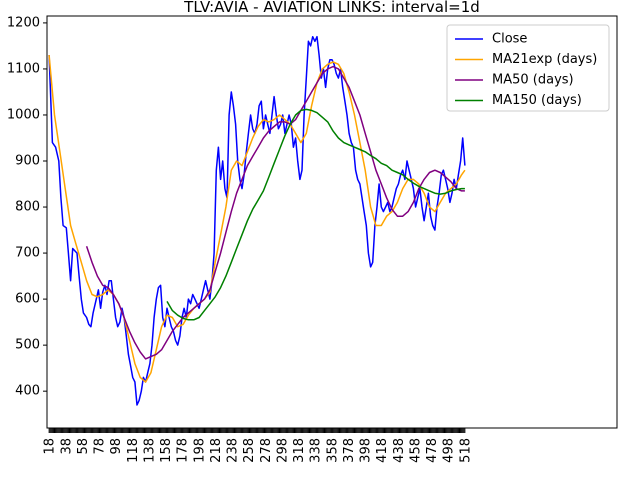 This screenshot has height=480, width=640. Describe the element at coordinates (382, 450) in the screenshot. I see `x-tick-label: 418` at that location.